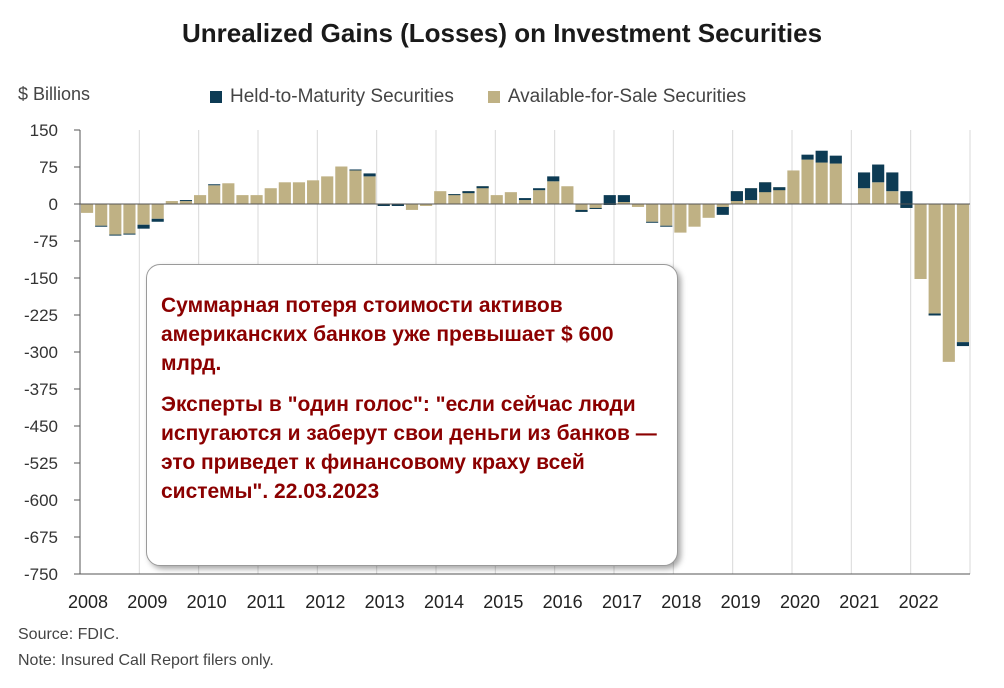  Describe the element at coordinates (342, 96) in the screenshot. I see `legend-label-htm: Held-to-Maturity Securities` at that location.